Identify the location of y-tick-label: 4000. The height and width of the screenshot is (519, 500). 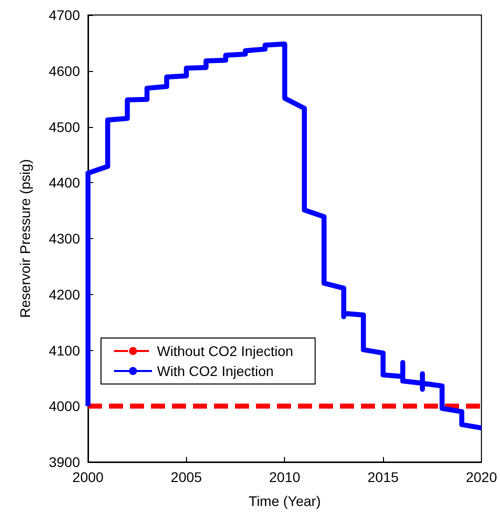
(64, 406).